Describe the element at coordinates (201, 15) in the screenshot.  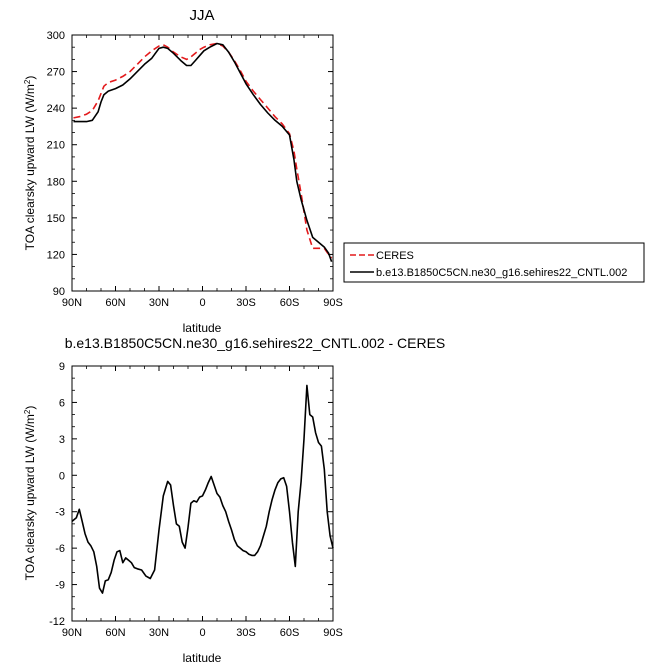
I see `top-chart-title: JJA` at that location.